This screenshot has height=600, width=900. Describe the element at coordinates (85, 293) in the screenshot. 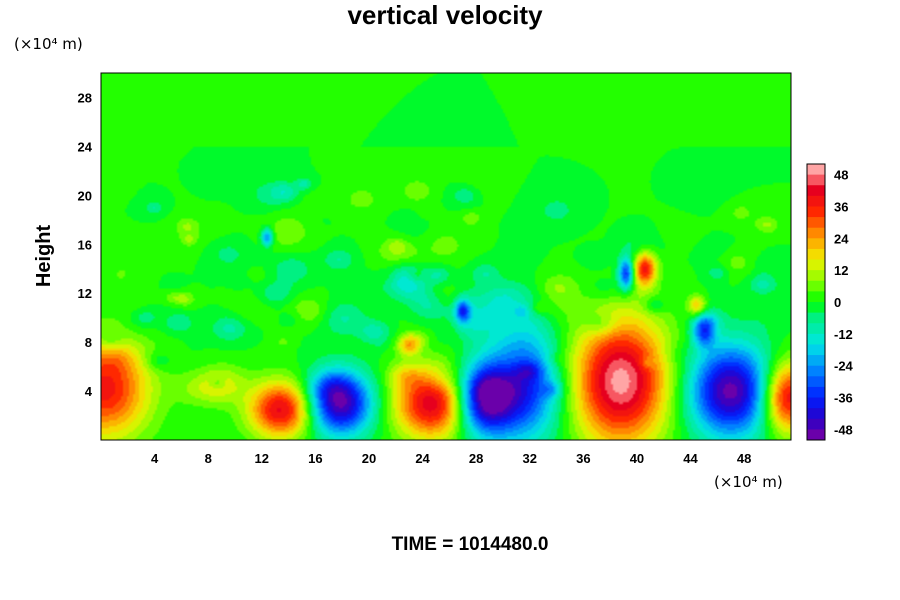

I see `y-tick-label: 12` at that location.